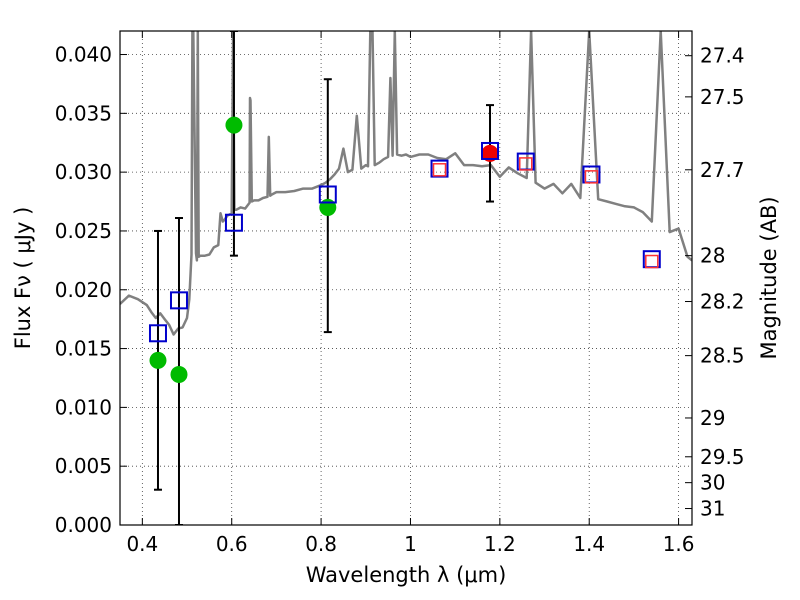  I want to click on mag-tick-label: 29, so click(712, 418).